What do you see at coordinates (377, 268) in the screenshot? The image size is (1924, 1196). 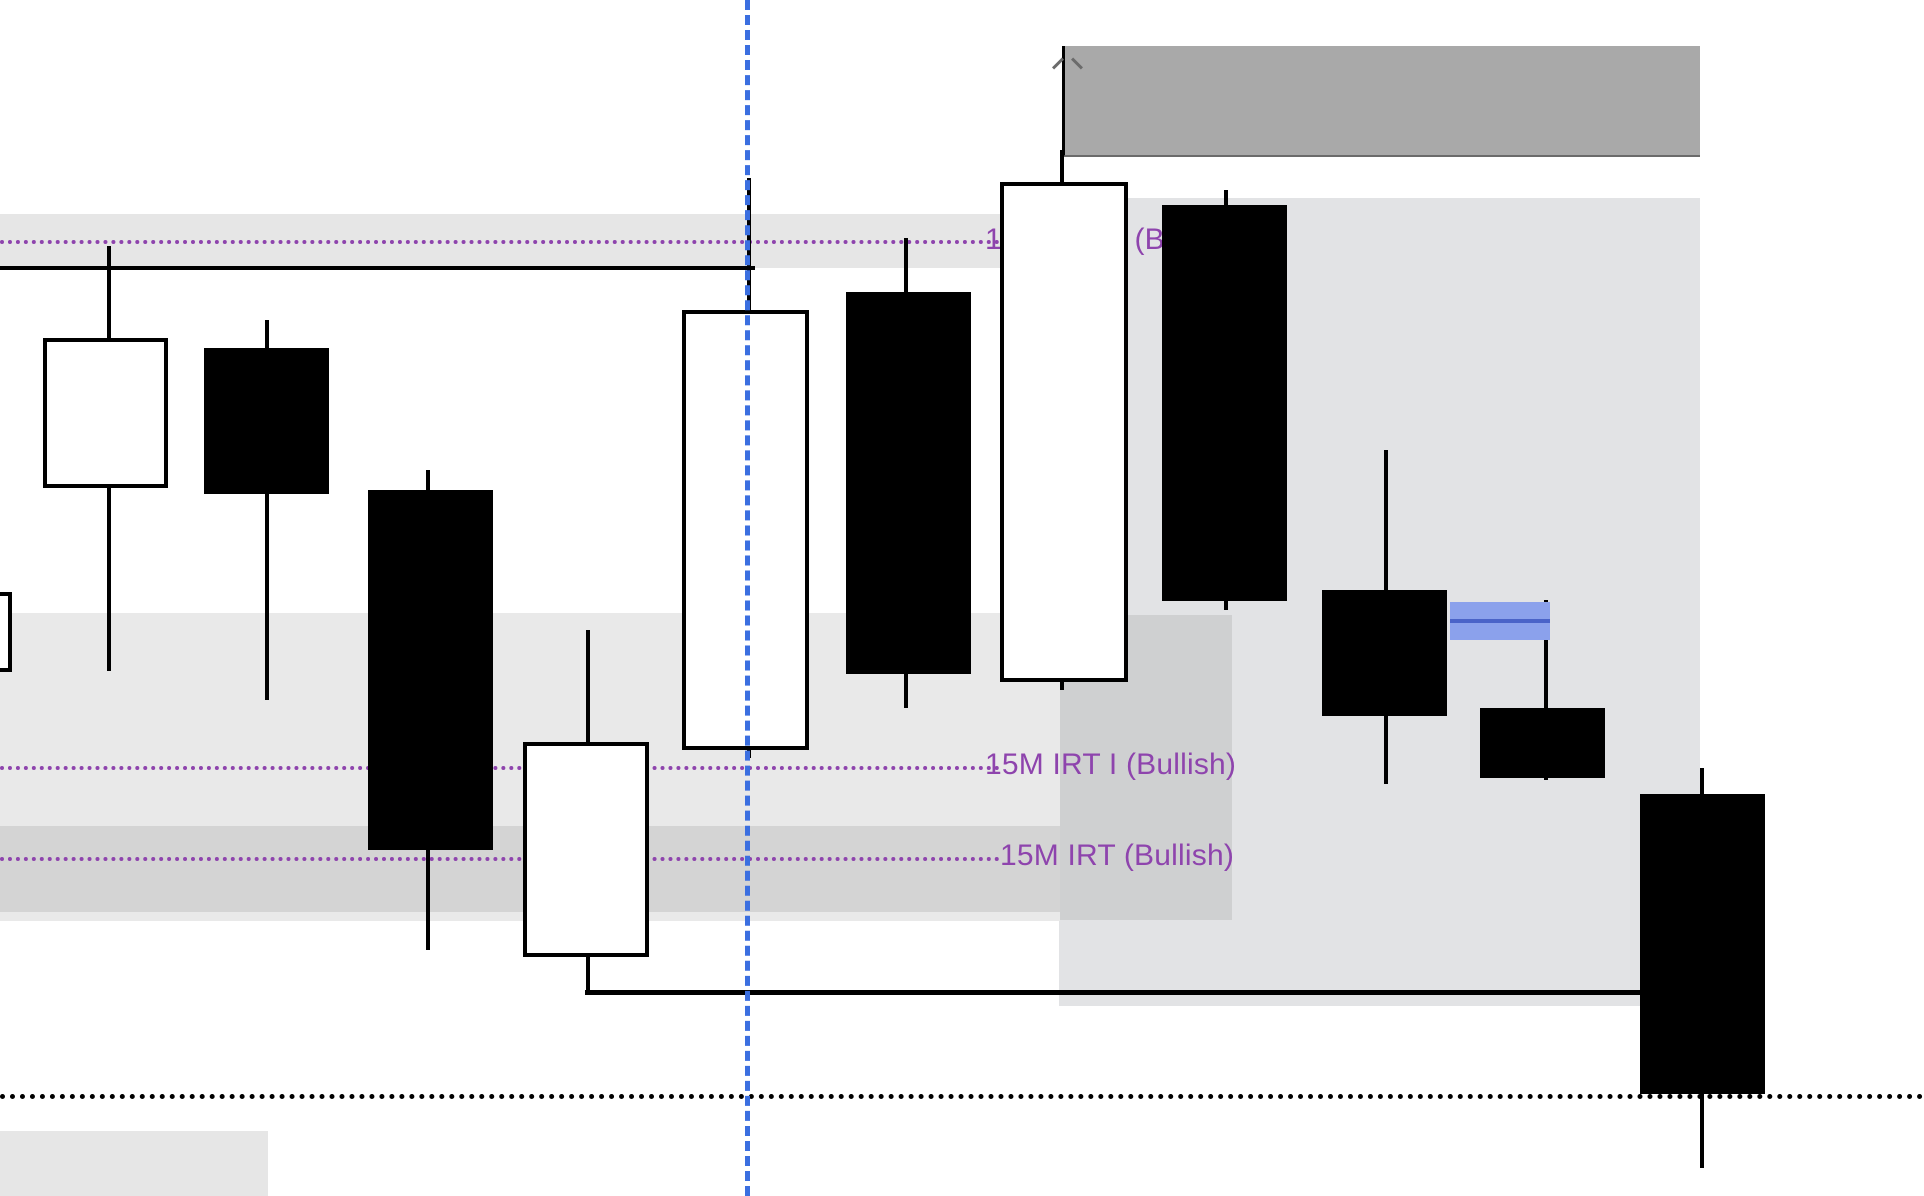 I see `upper-boundary-line` at bounding box center [377, 268].